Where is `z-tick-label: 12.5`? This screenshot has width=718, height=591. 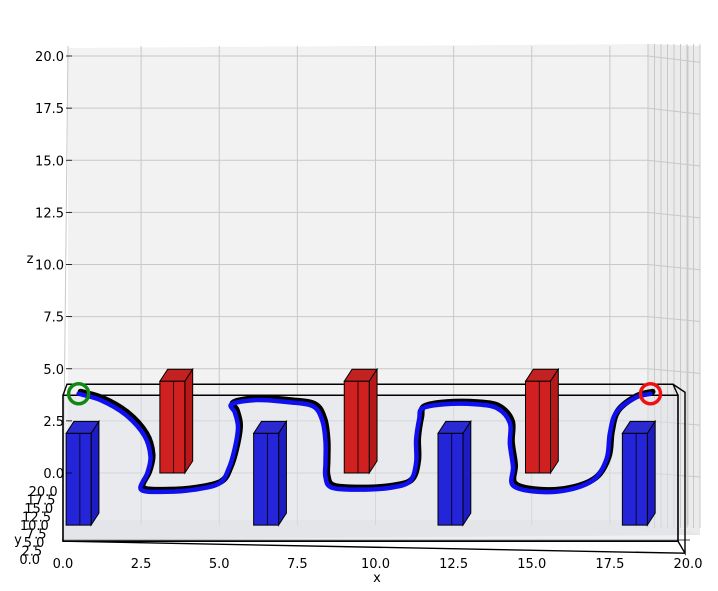 z-tick-label: 12.5 is located at coordinates (49, 213).